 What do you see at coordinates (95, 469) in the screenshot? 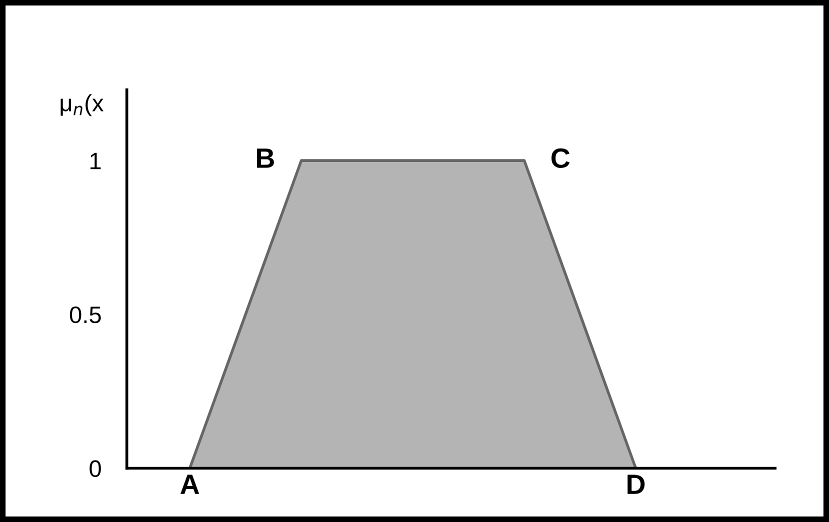
I see `y-tick-label: 0` at bounding box center [95, 469].